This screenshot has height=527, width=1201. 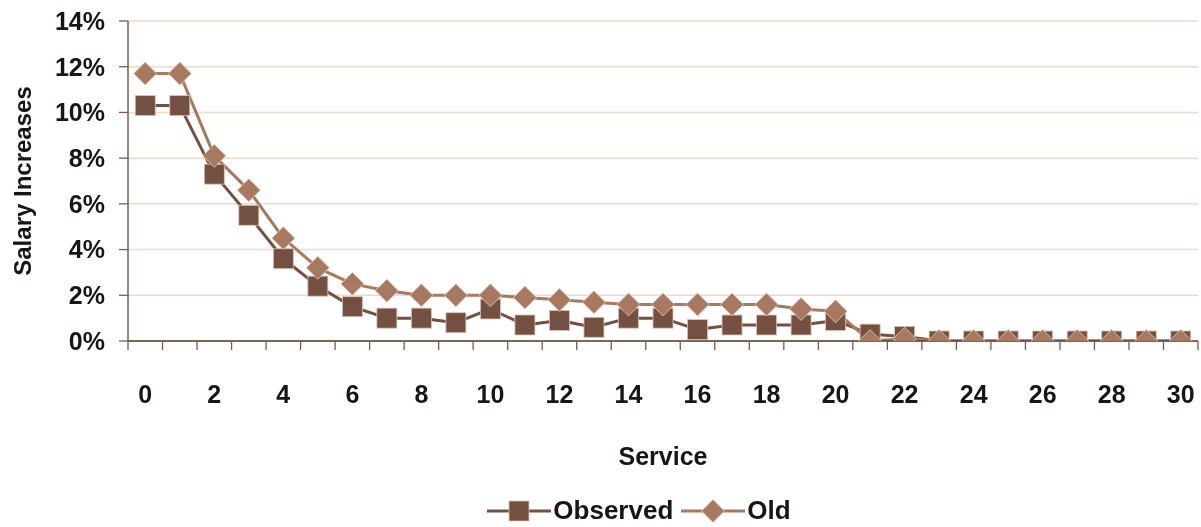 I want to click on legend-label: Old, so click(x=769, y=510).